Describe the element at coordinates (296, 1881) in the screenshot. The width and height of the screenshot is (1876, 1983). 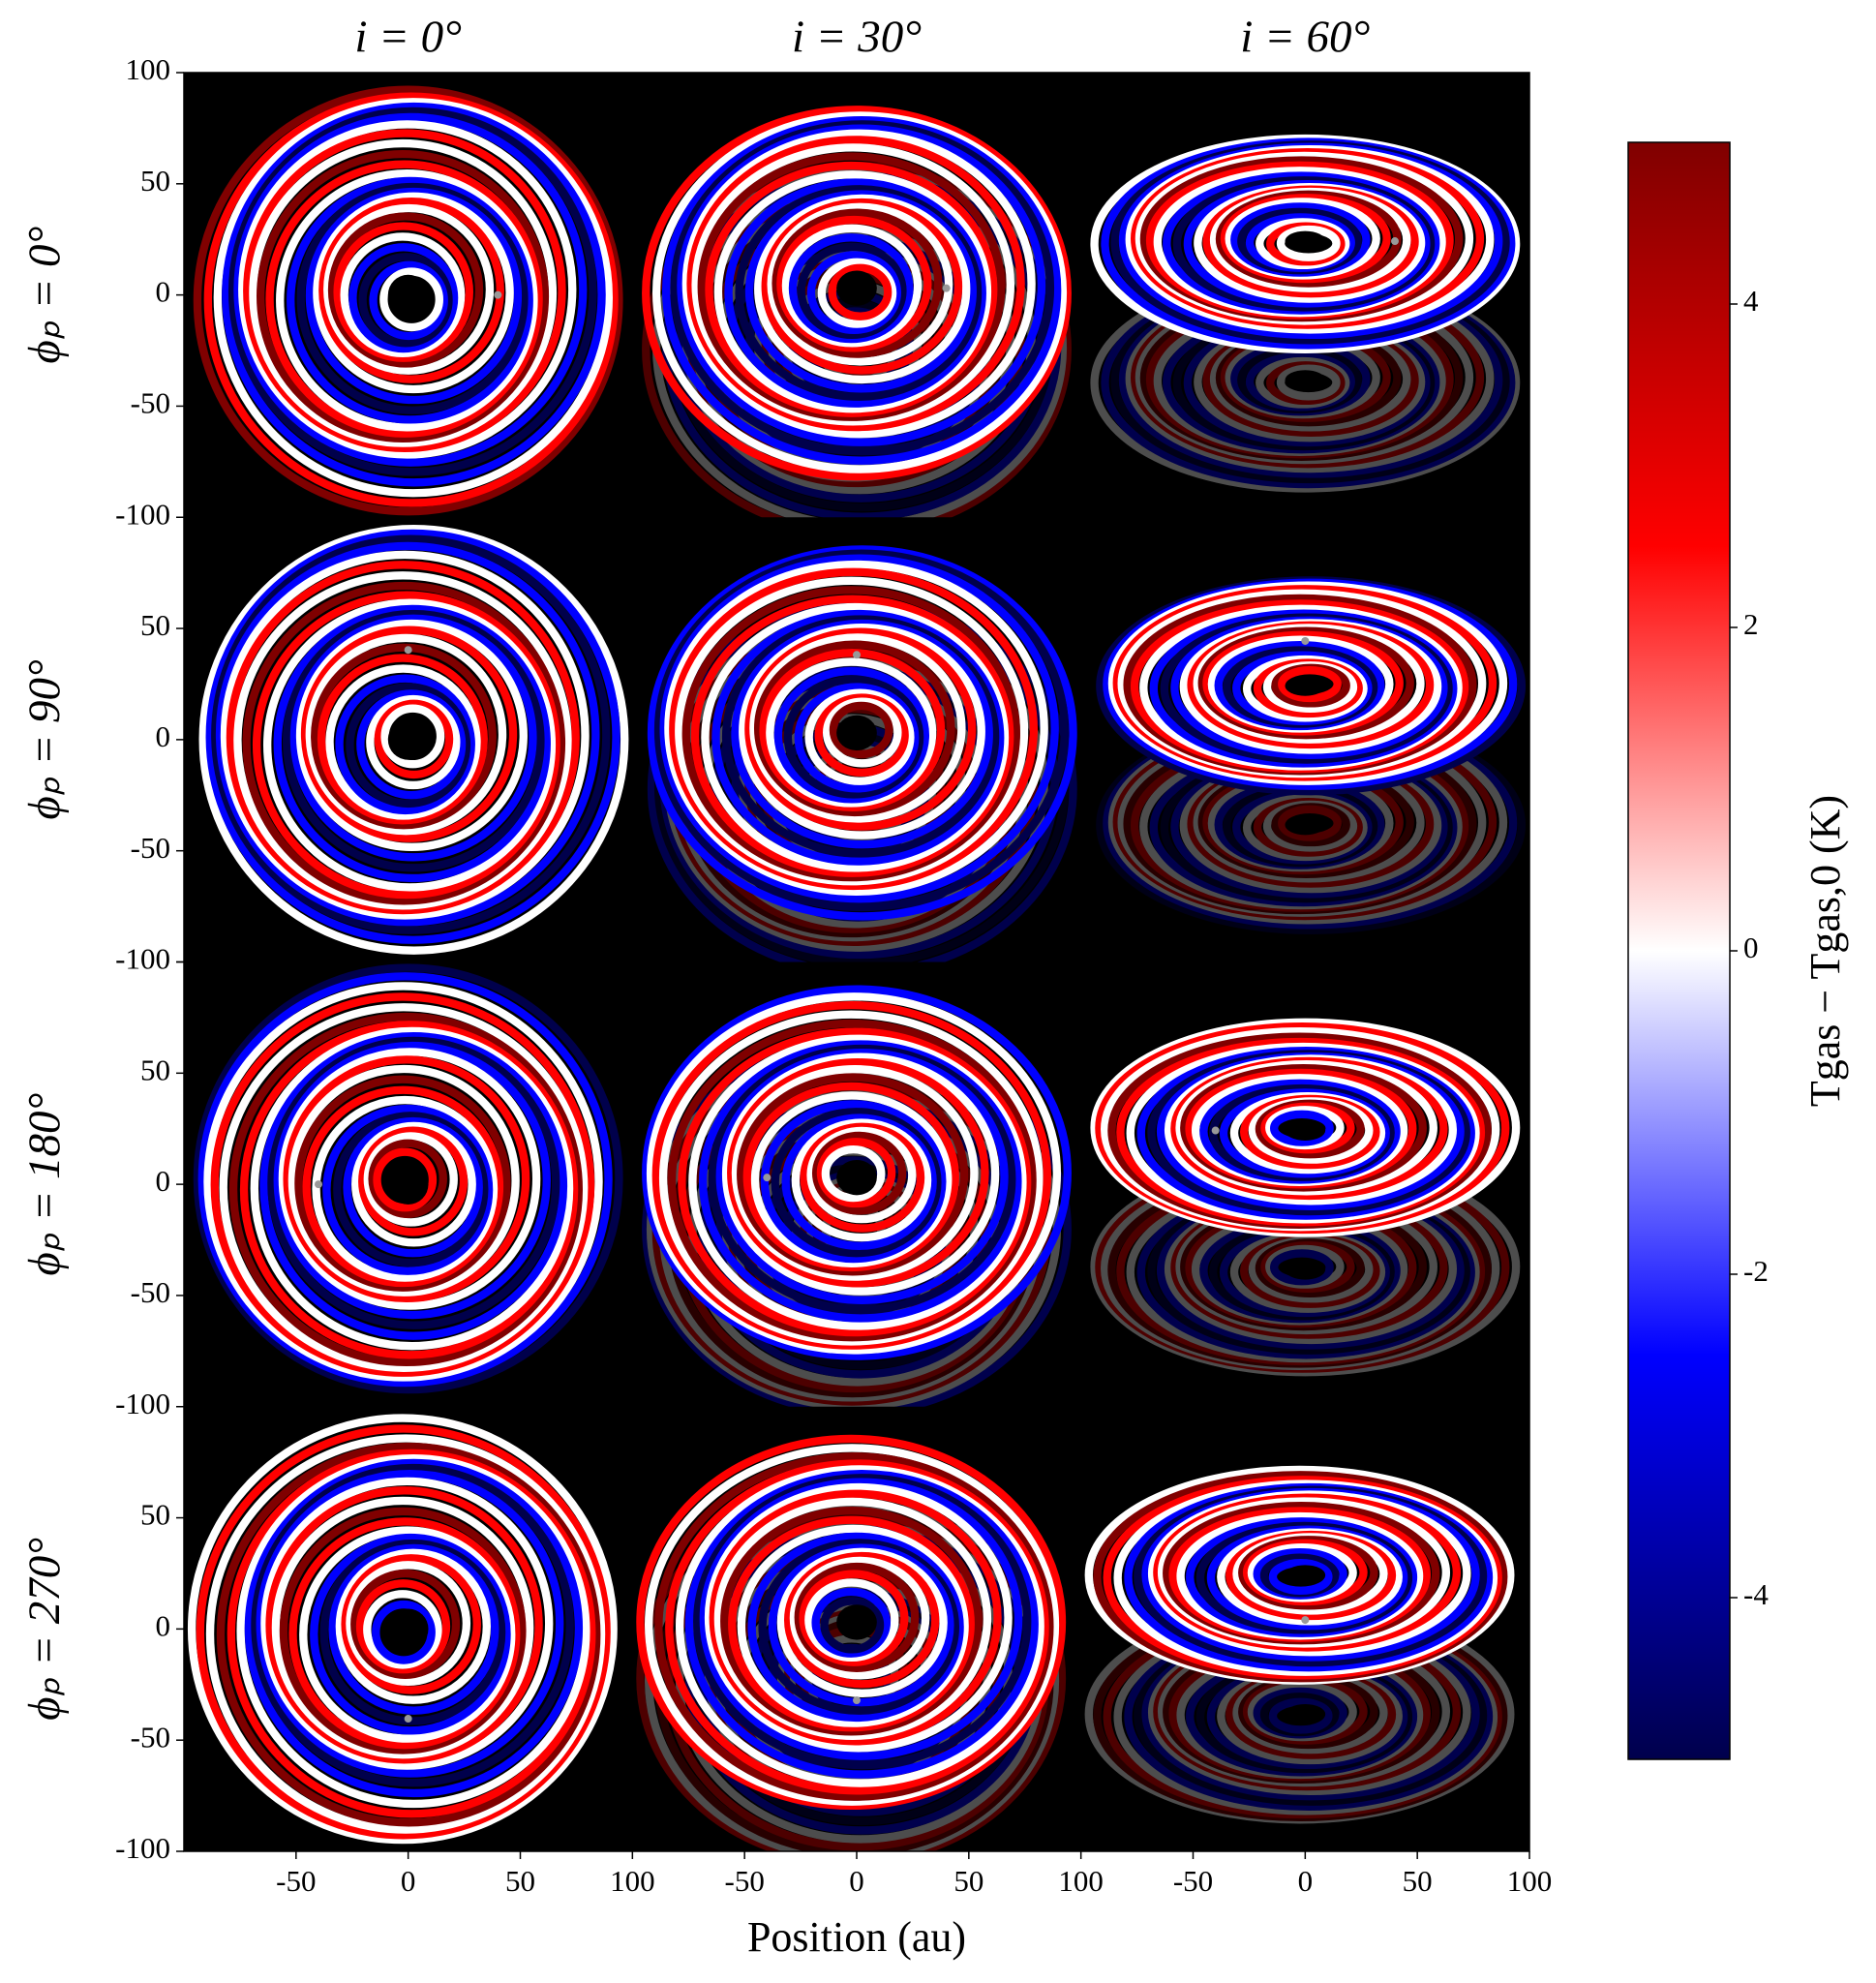
I see `x-tick-label: -50` at that location.